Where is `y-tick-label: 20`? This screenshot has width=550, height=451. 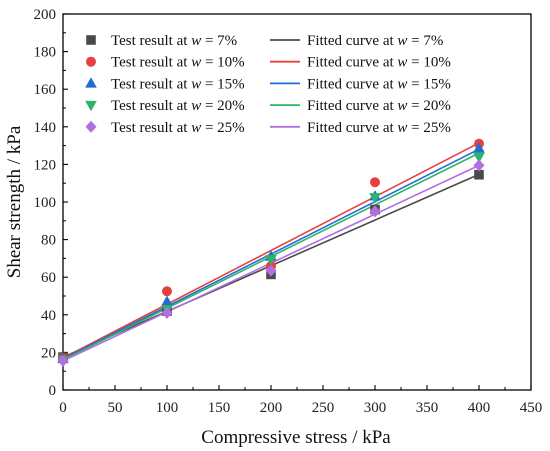 y-tick-label: 20 is located at coordinates (48, 353).